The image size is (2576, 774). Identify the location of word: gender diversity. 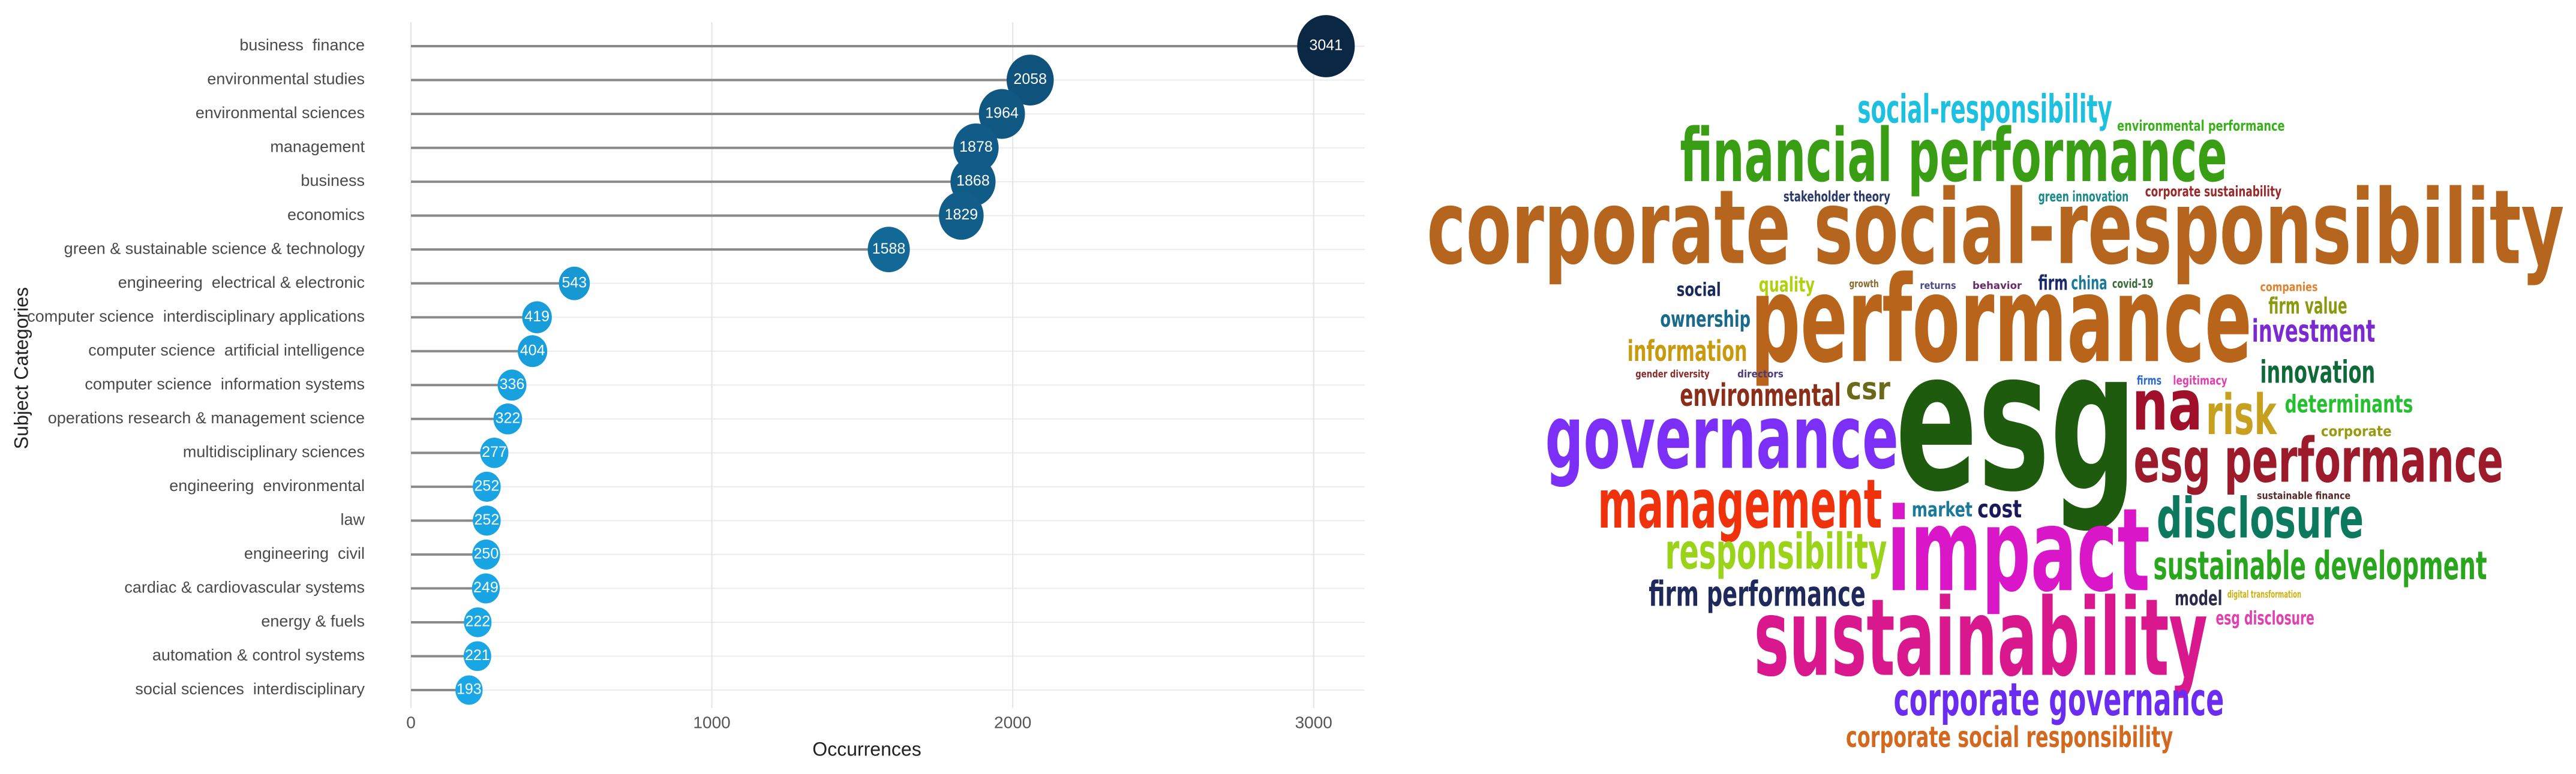
(1672, 375).